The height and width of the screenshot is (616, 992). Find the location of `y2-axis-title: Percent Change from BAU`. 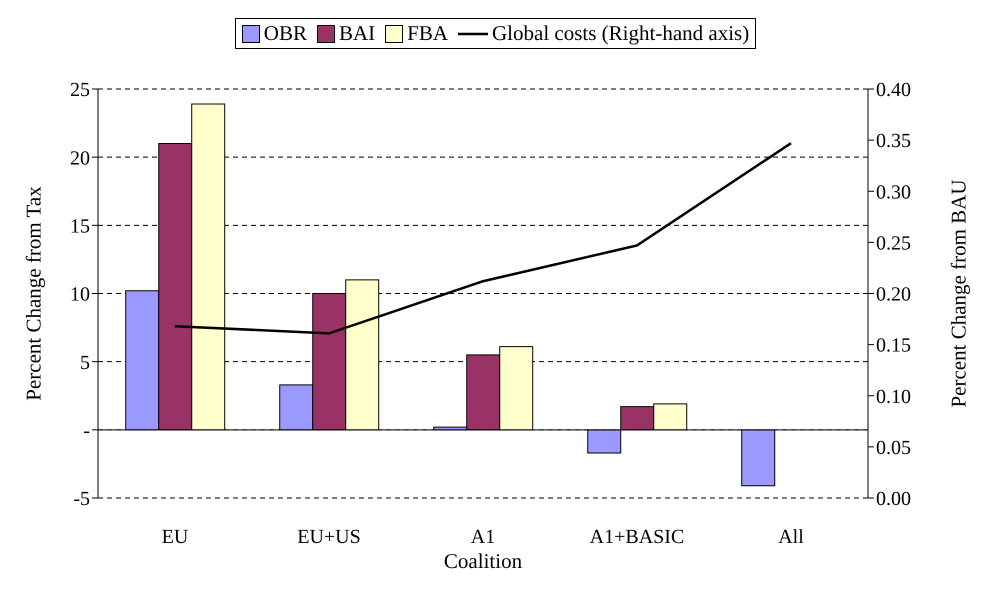

y2-axis-title: Percent Change from BAU is located at coordinates (958, 293).